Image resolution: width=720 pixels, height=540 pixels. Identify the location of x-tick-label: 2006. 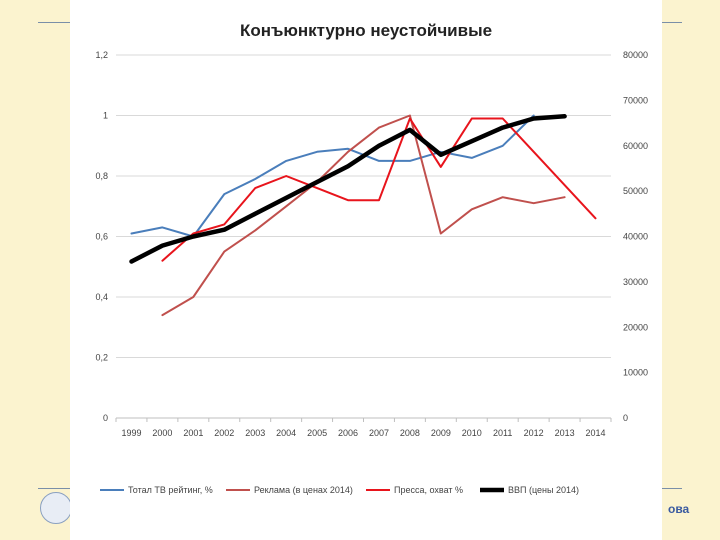
(348, 433).